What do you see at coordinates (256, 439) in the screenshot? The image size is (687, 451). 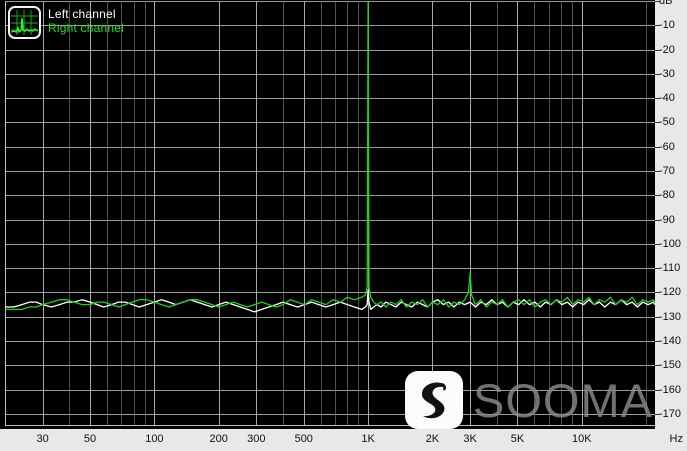 I see `hz-tick-label: 300` at bounding box center [256, 439].